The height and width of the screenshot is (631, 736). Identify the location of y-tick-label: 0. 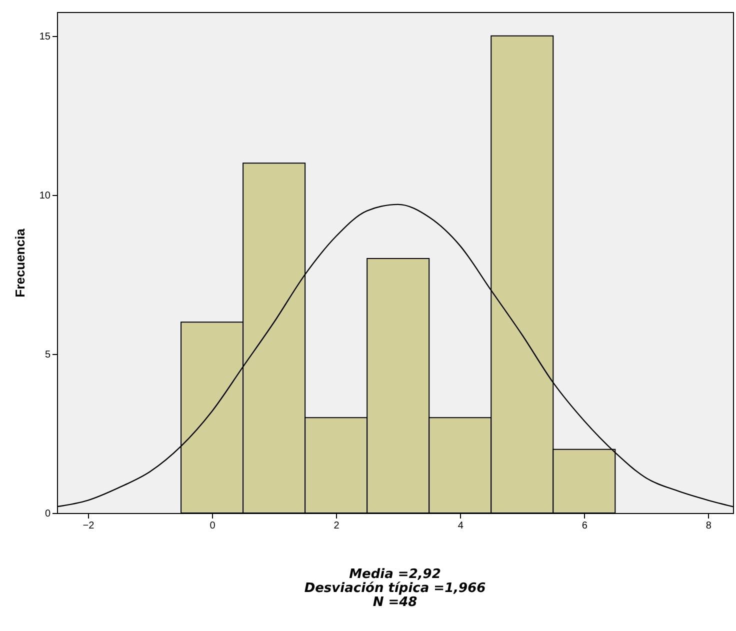
(47, 514).